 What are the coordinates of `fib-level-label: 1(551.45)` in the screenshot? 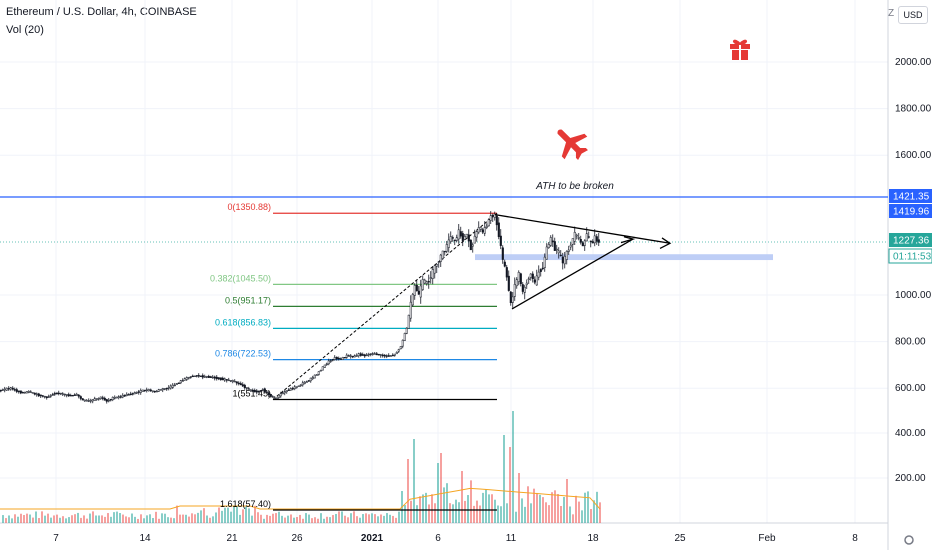 It's located at (251, 394).